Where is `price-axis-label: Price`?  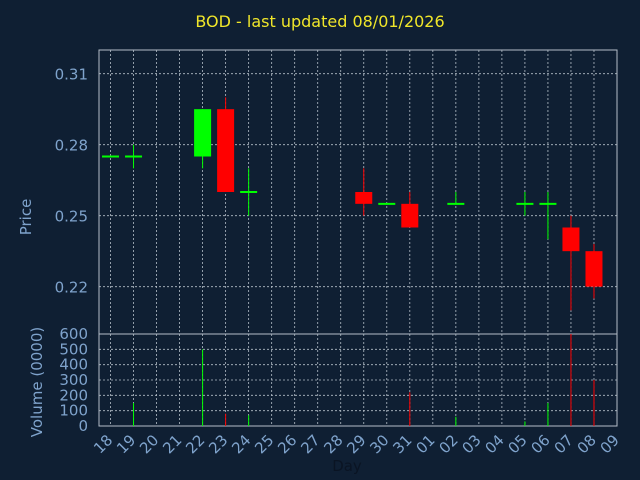 price-axis-label: Price is located at coordinates (26, 217).